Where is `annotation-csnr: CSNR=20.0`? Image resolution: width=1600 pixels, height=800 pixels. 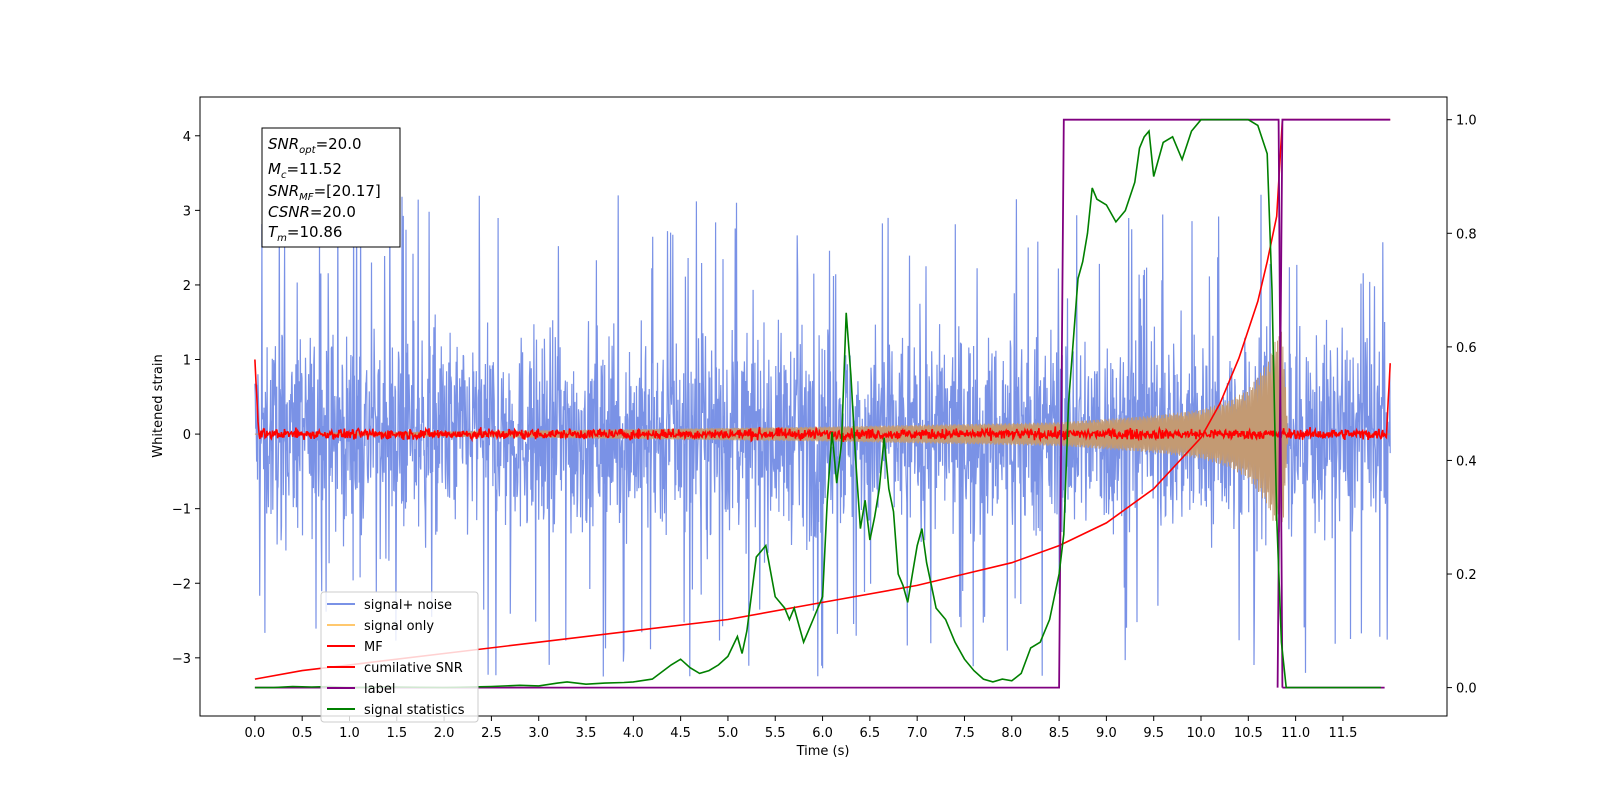
annotation-csnr: CSNR=20.0 is located at coordinates (312, 212).